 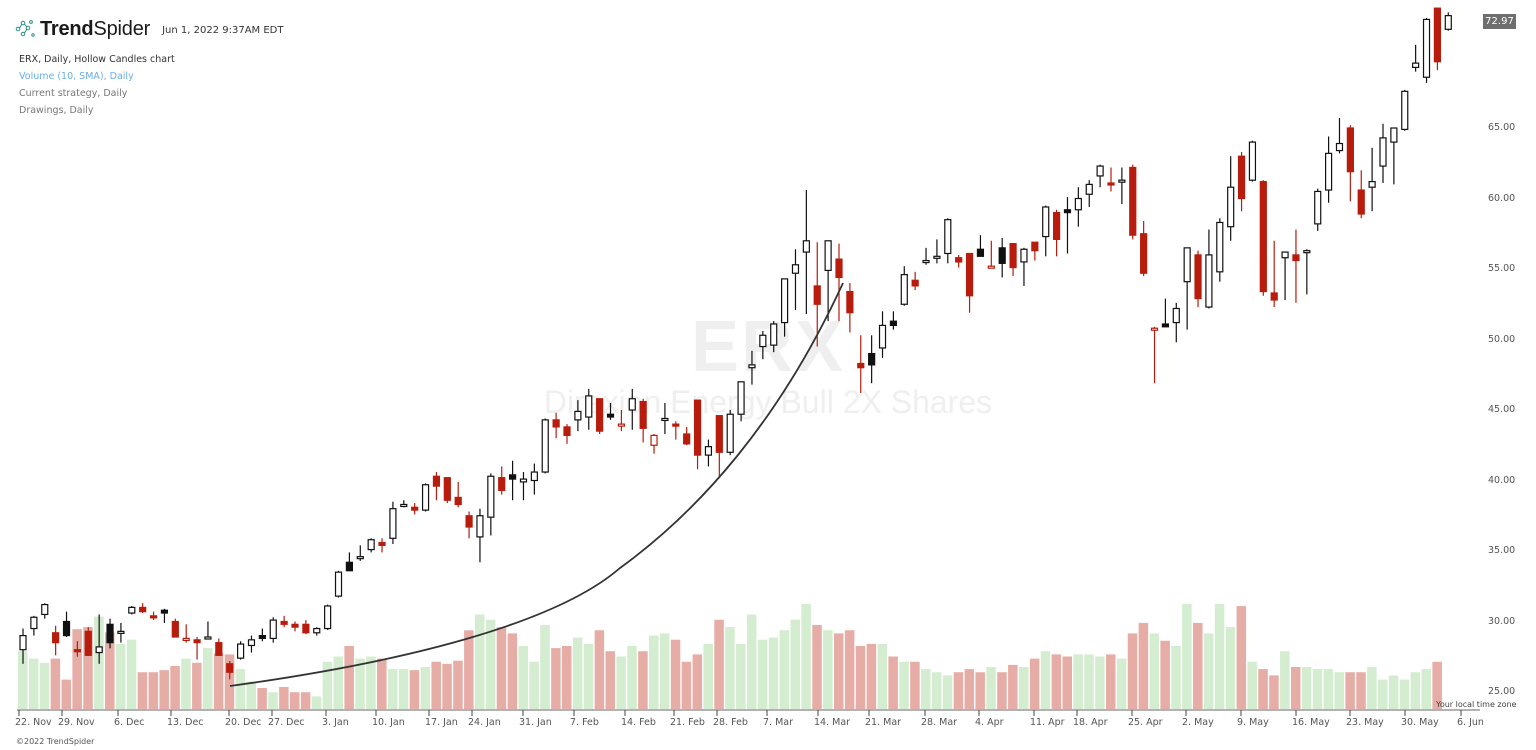 What do you see at coordinates (778, 722) in the screenshot?
I see `time-tick-label: 7. Mar` at bounding box center [778, 722].